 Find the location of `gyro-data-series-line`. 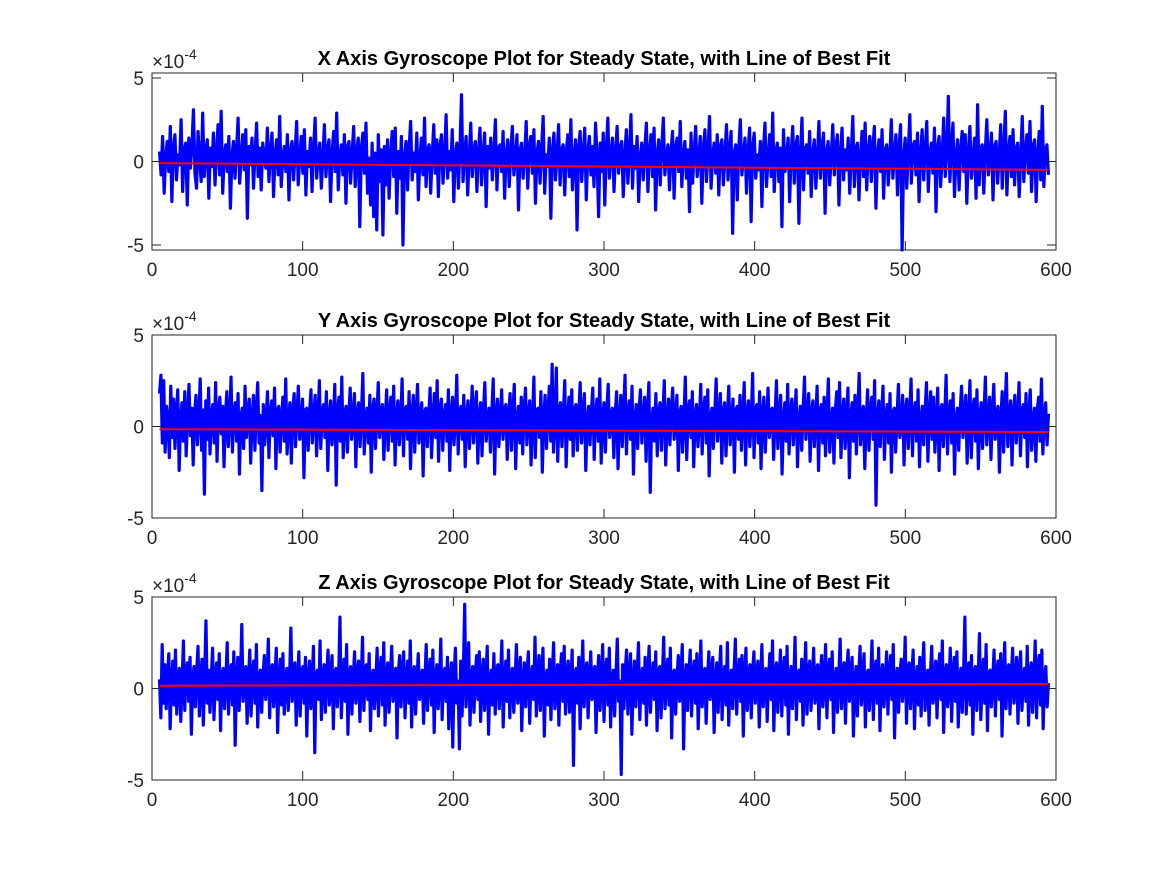

gyro-data-series-line is located at coordinates (604, 172).